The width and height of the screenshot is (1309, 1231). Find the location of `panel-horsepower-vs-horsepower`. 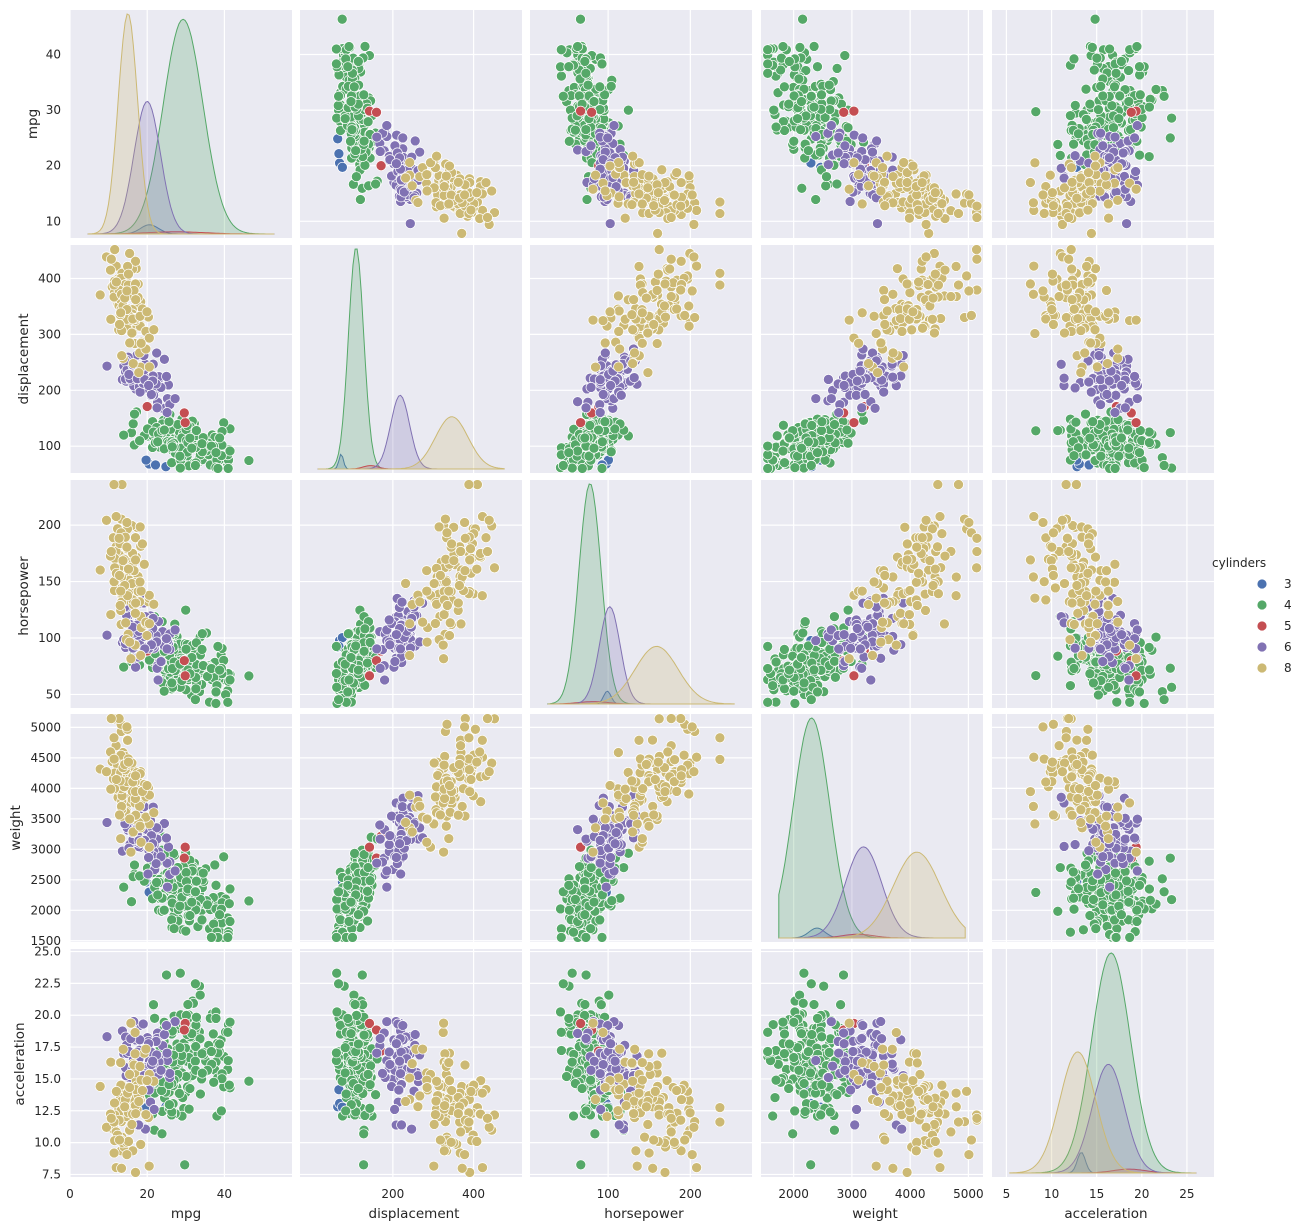

panel-horsepower-vs-horsepower is located at coordinates (641, 594).